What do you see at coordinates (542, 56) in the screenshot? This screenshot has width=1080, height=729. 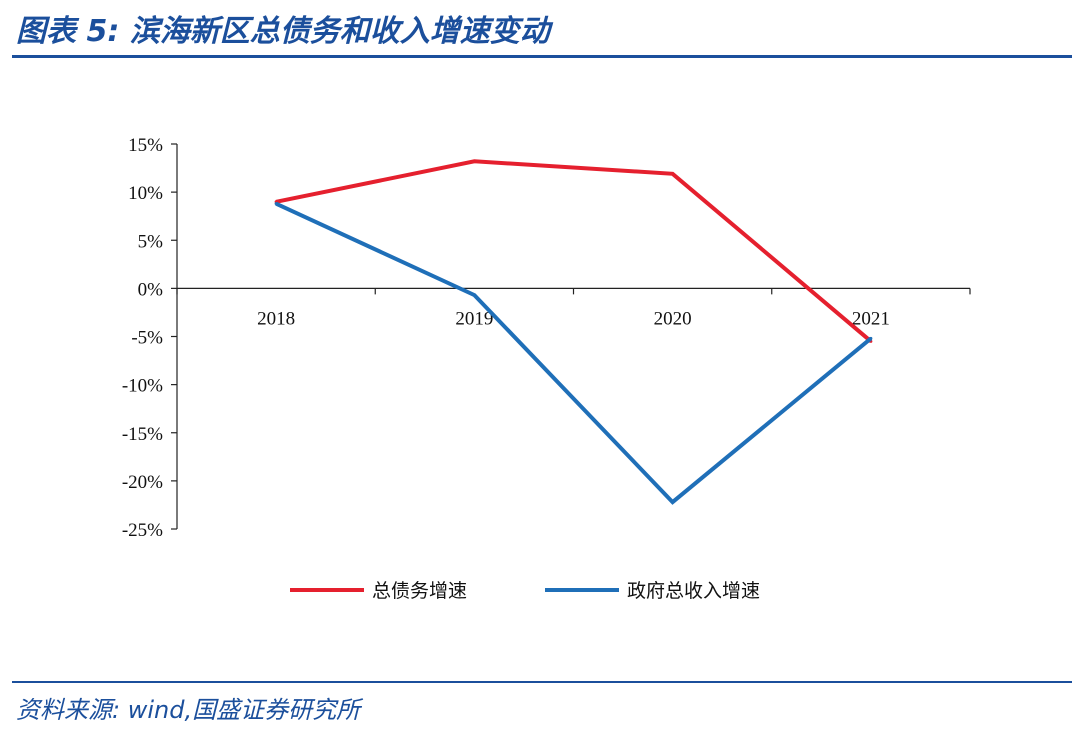 I see `title-rule` at bounding box center [542, 56].